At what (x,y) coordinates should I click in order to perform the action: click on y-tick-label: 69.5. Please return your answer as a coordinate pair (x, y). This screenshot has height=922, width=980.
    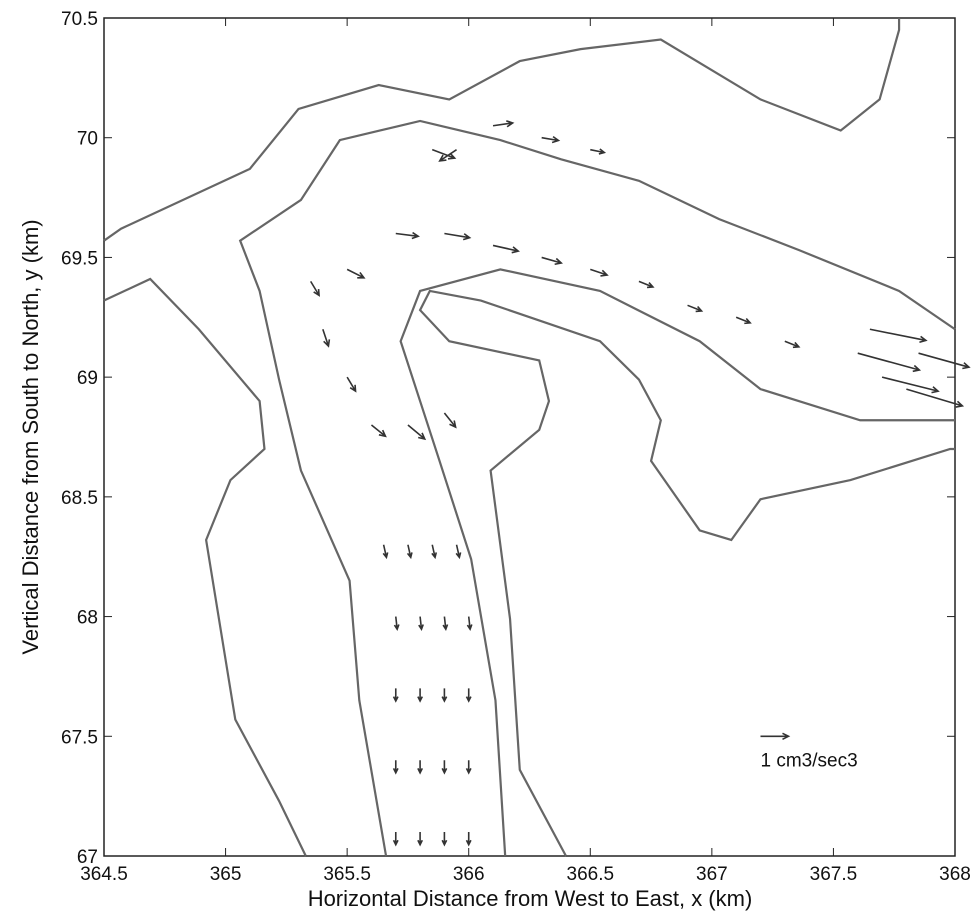
    Looking at the image, I should click on (79, 258).